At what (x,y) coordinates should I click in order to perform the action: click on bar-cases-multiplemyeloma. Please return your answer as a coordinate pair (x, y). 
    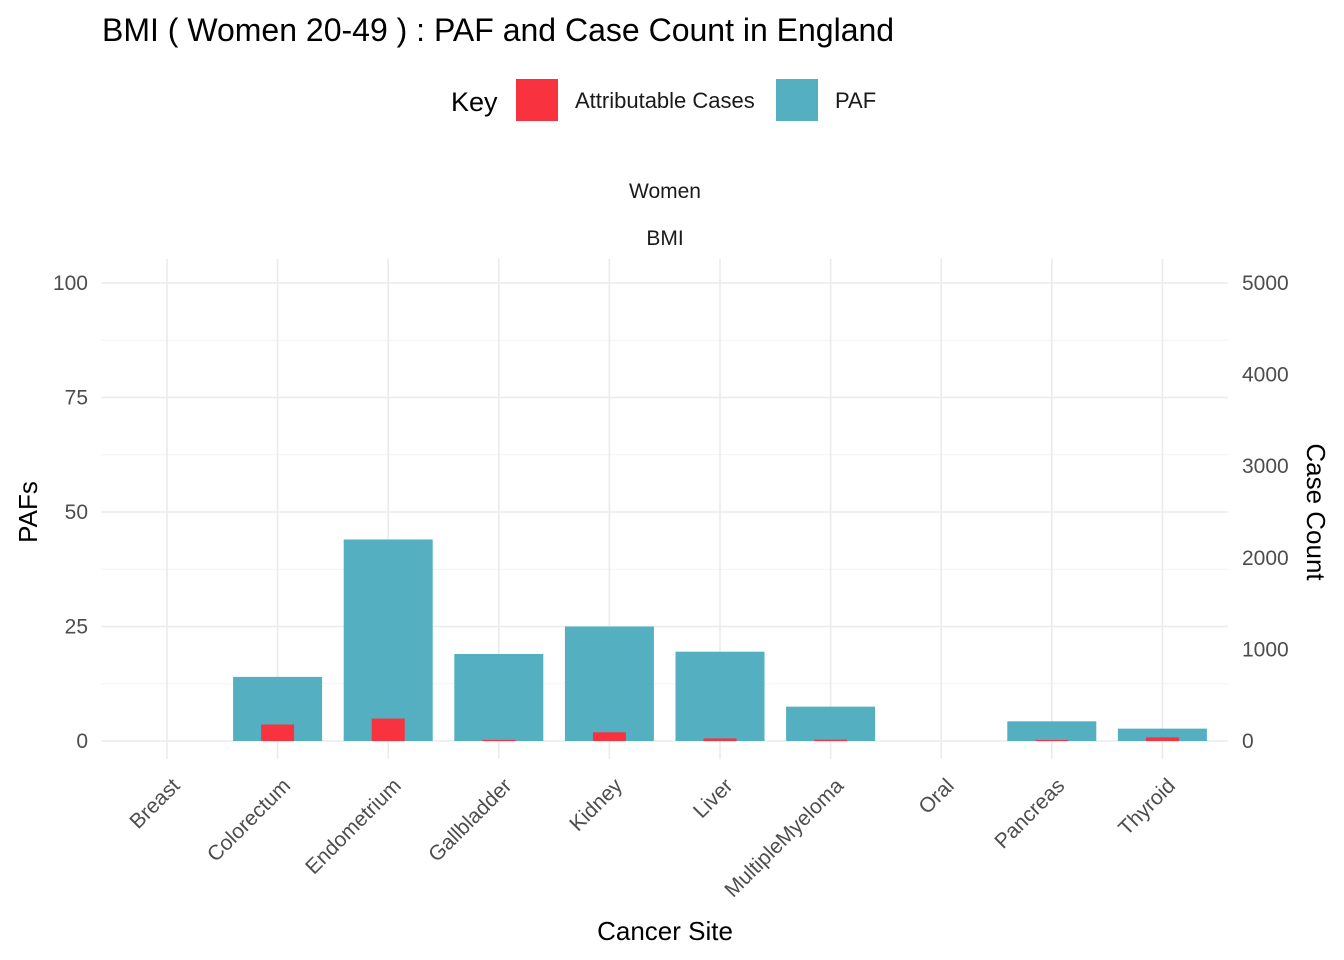
    Looking at the image, I should click on (831, 740).